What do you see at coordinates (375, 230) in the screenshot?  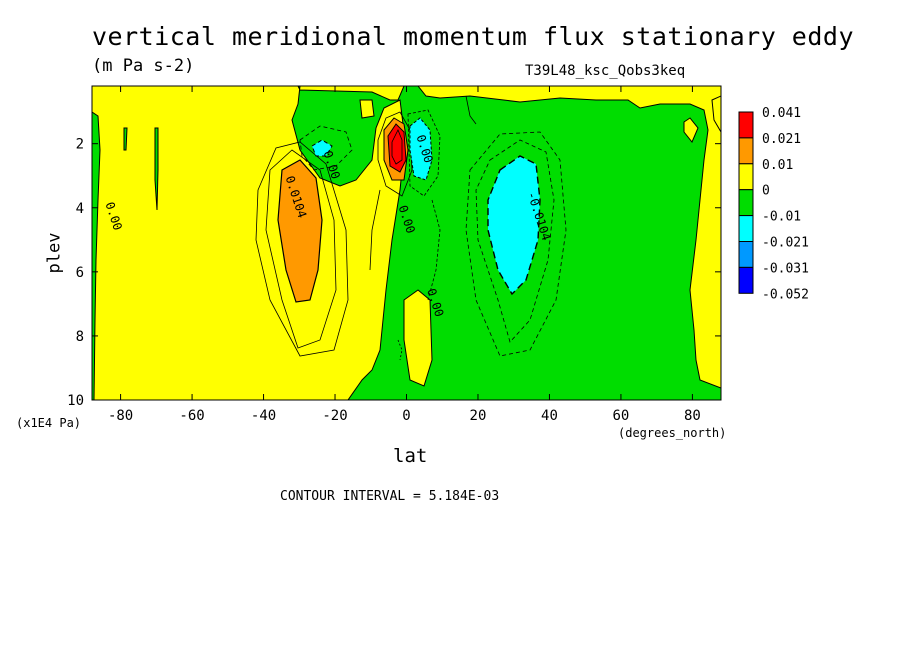 I see `contour-eq-positive-tail` at bounding box center [375, 230].